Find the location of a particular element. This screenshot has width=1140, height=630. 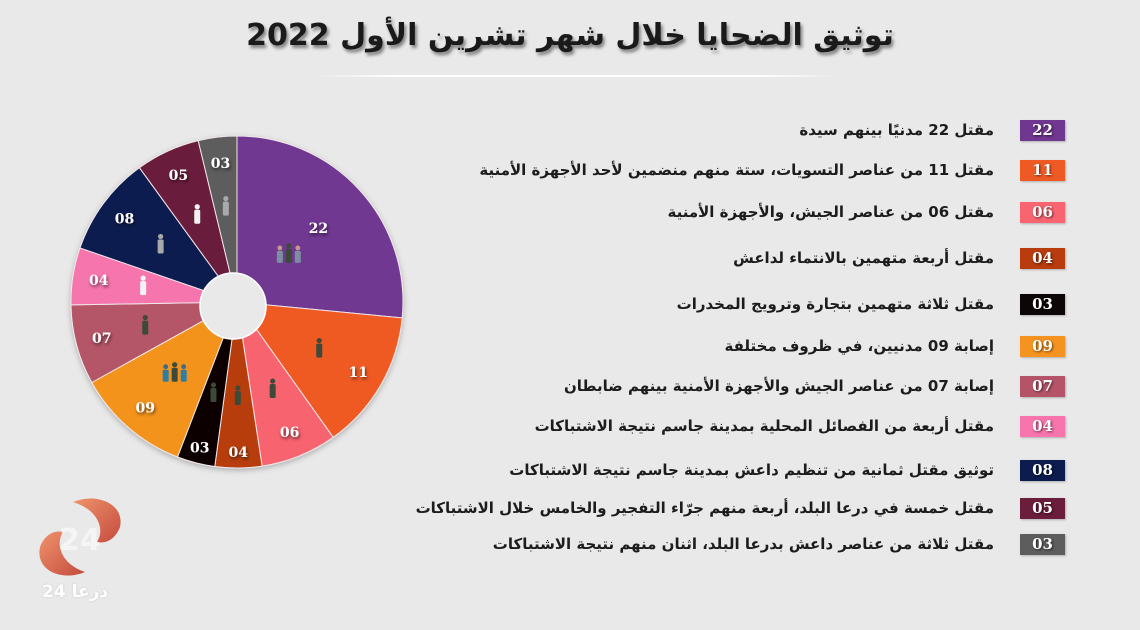

darraa24-logo-icon: 24 is located at coordinates (80, 537).